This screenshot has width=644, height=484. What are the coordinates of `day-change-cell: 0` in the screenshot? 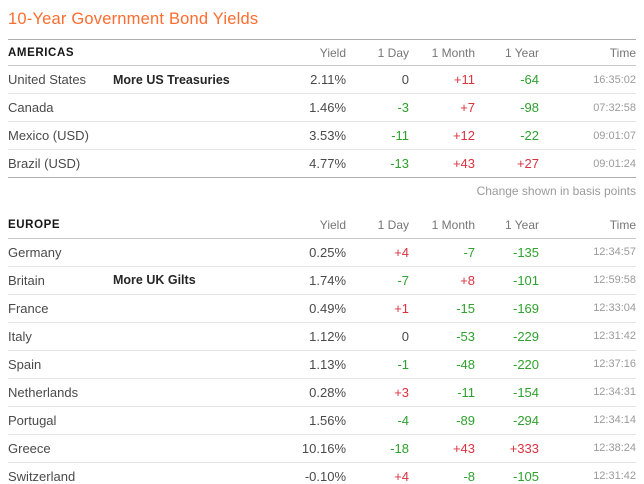 It's located at (405, 336).